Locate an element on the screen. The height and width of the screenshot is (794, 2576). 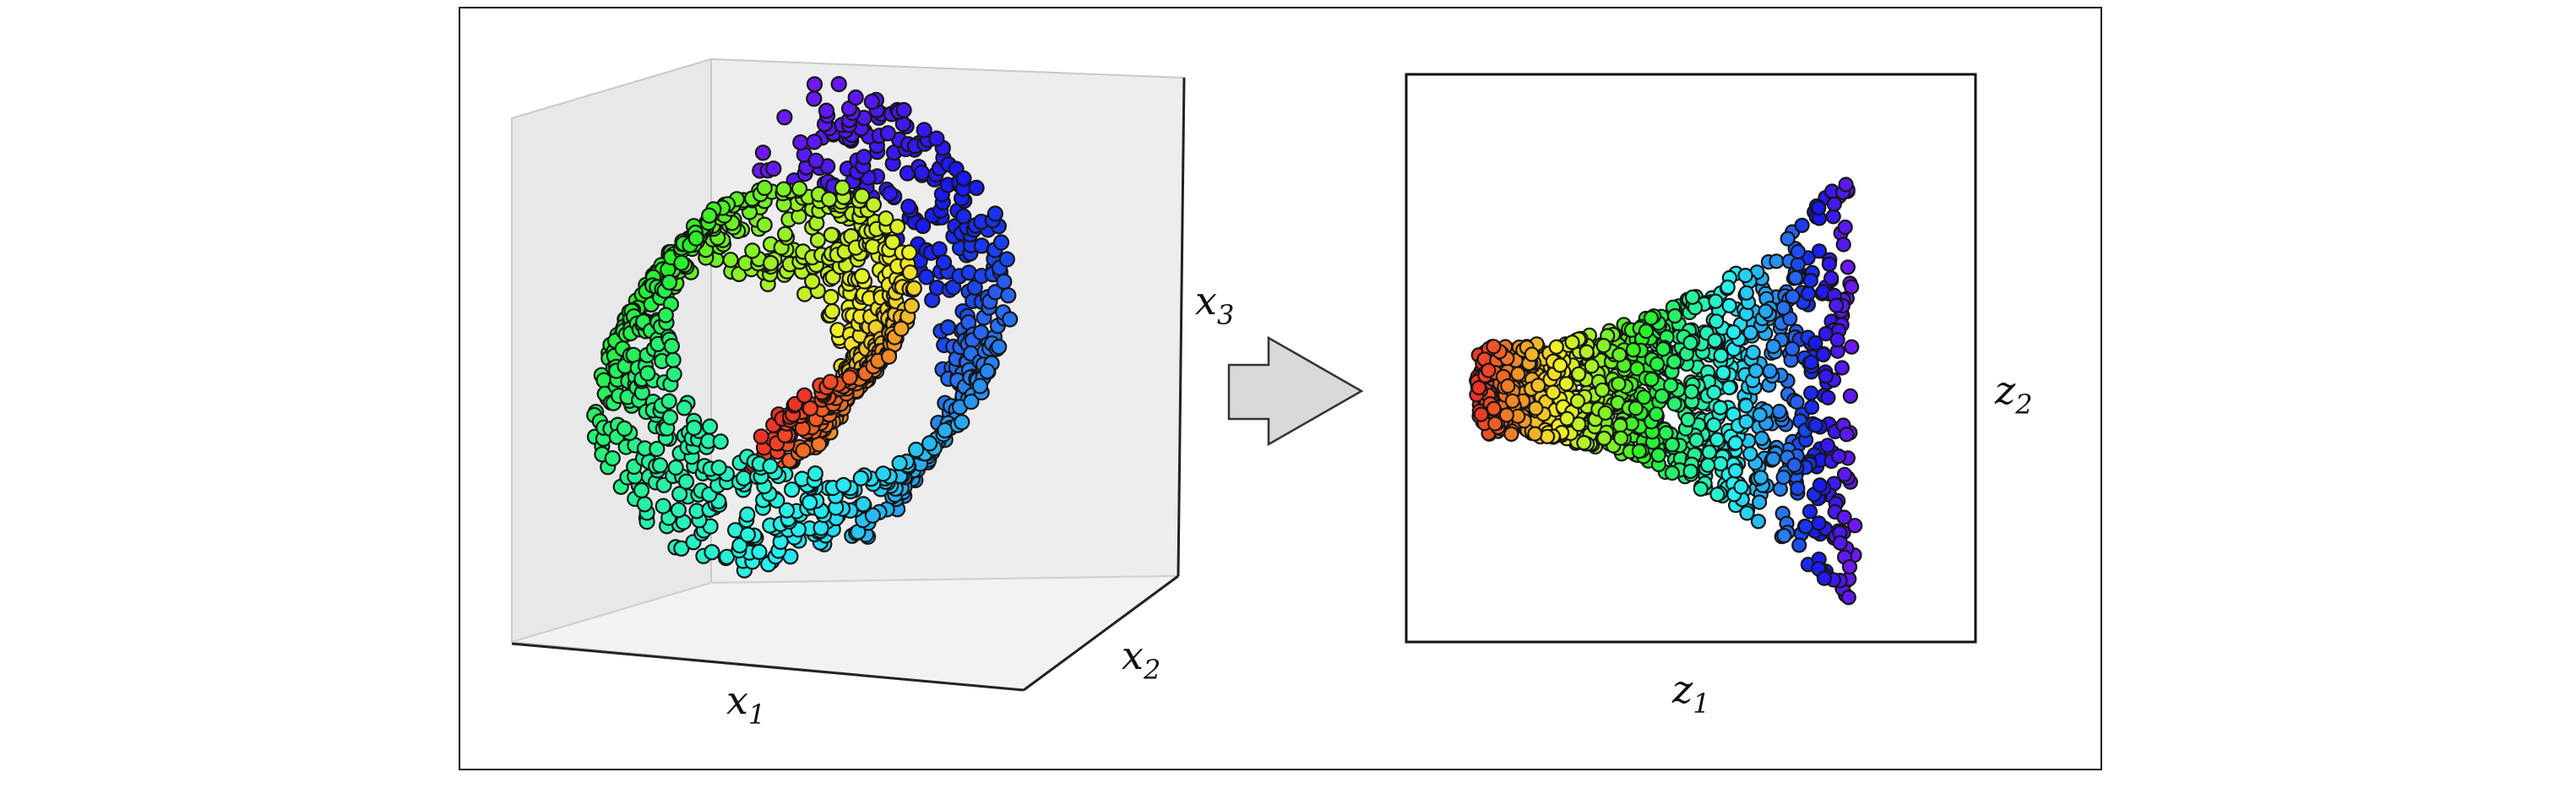
z1-axis-label: z1 is located at coordinates (1690, 693).